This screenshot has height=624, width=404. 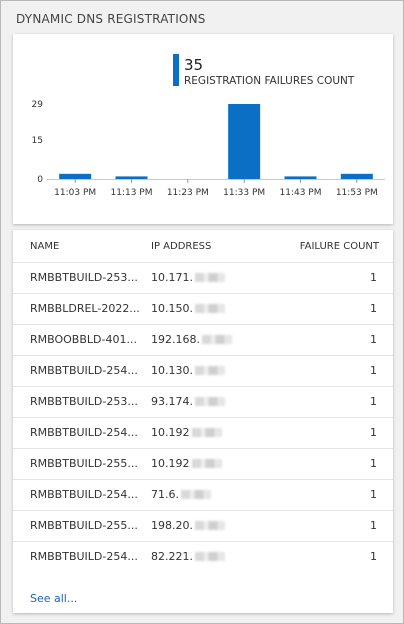 What do you see at coordinates (45, 246) in the screenshot?
I see `header-name: NAME` at bounding box center [45, 246].